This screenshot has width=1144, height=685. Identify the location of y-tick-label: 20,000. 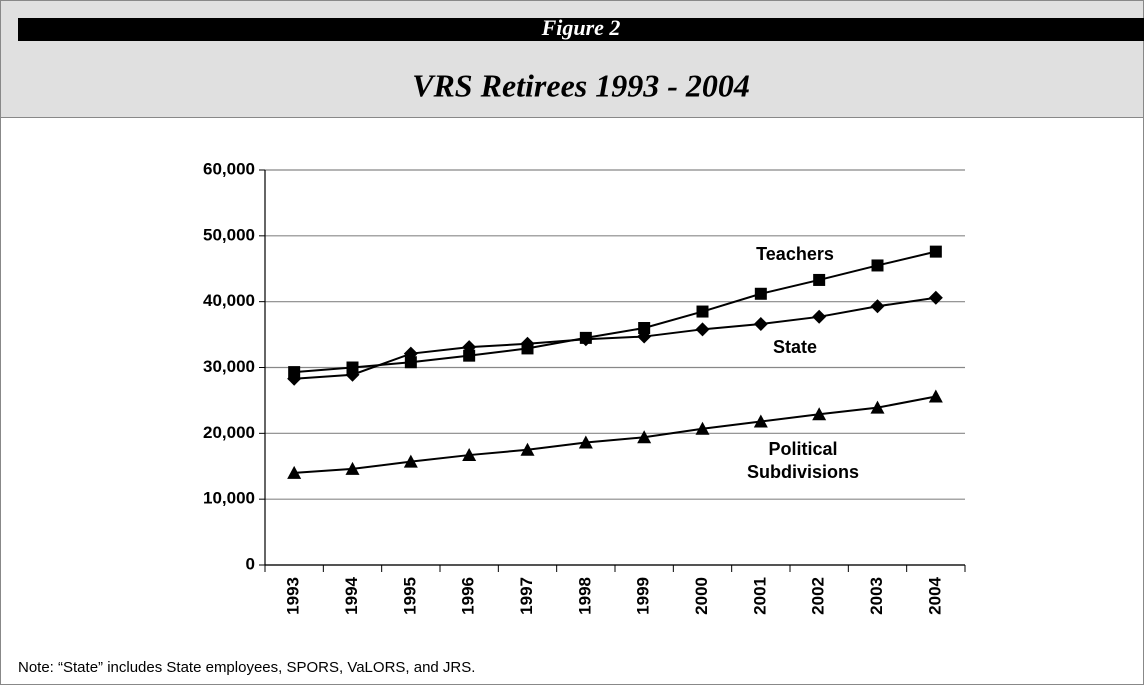
(229, 432).